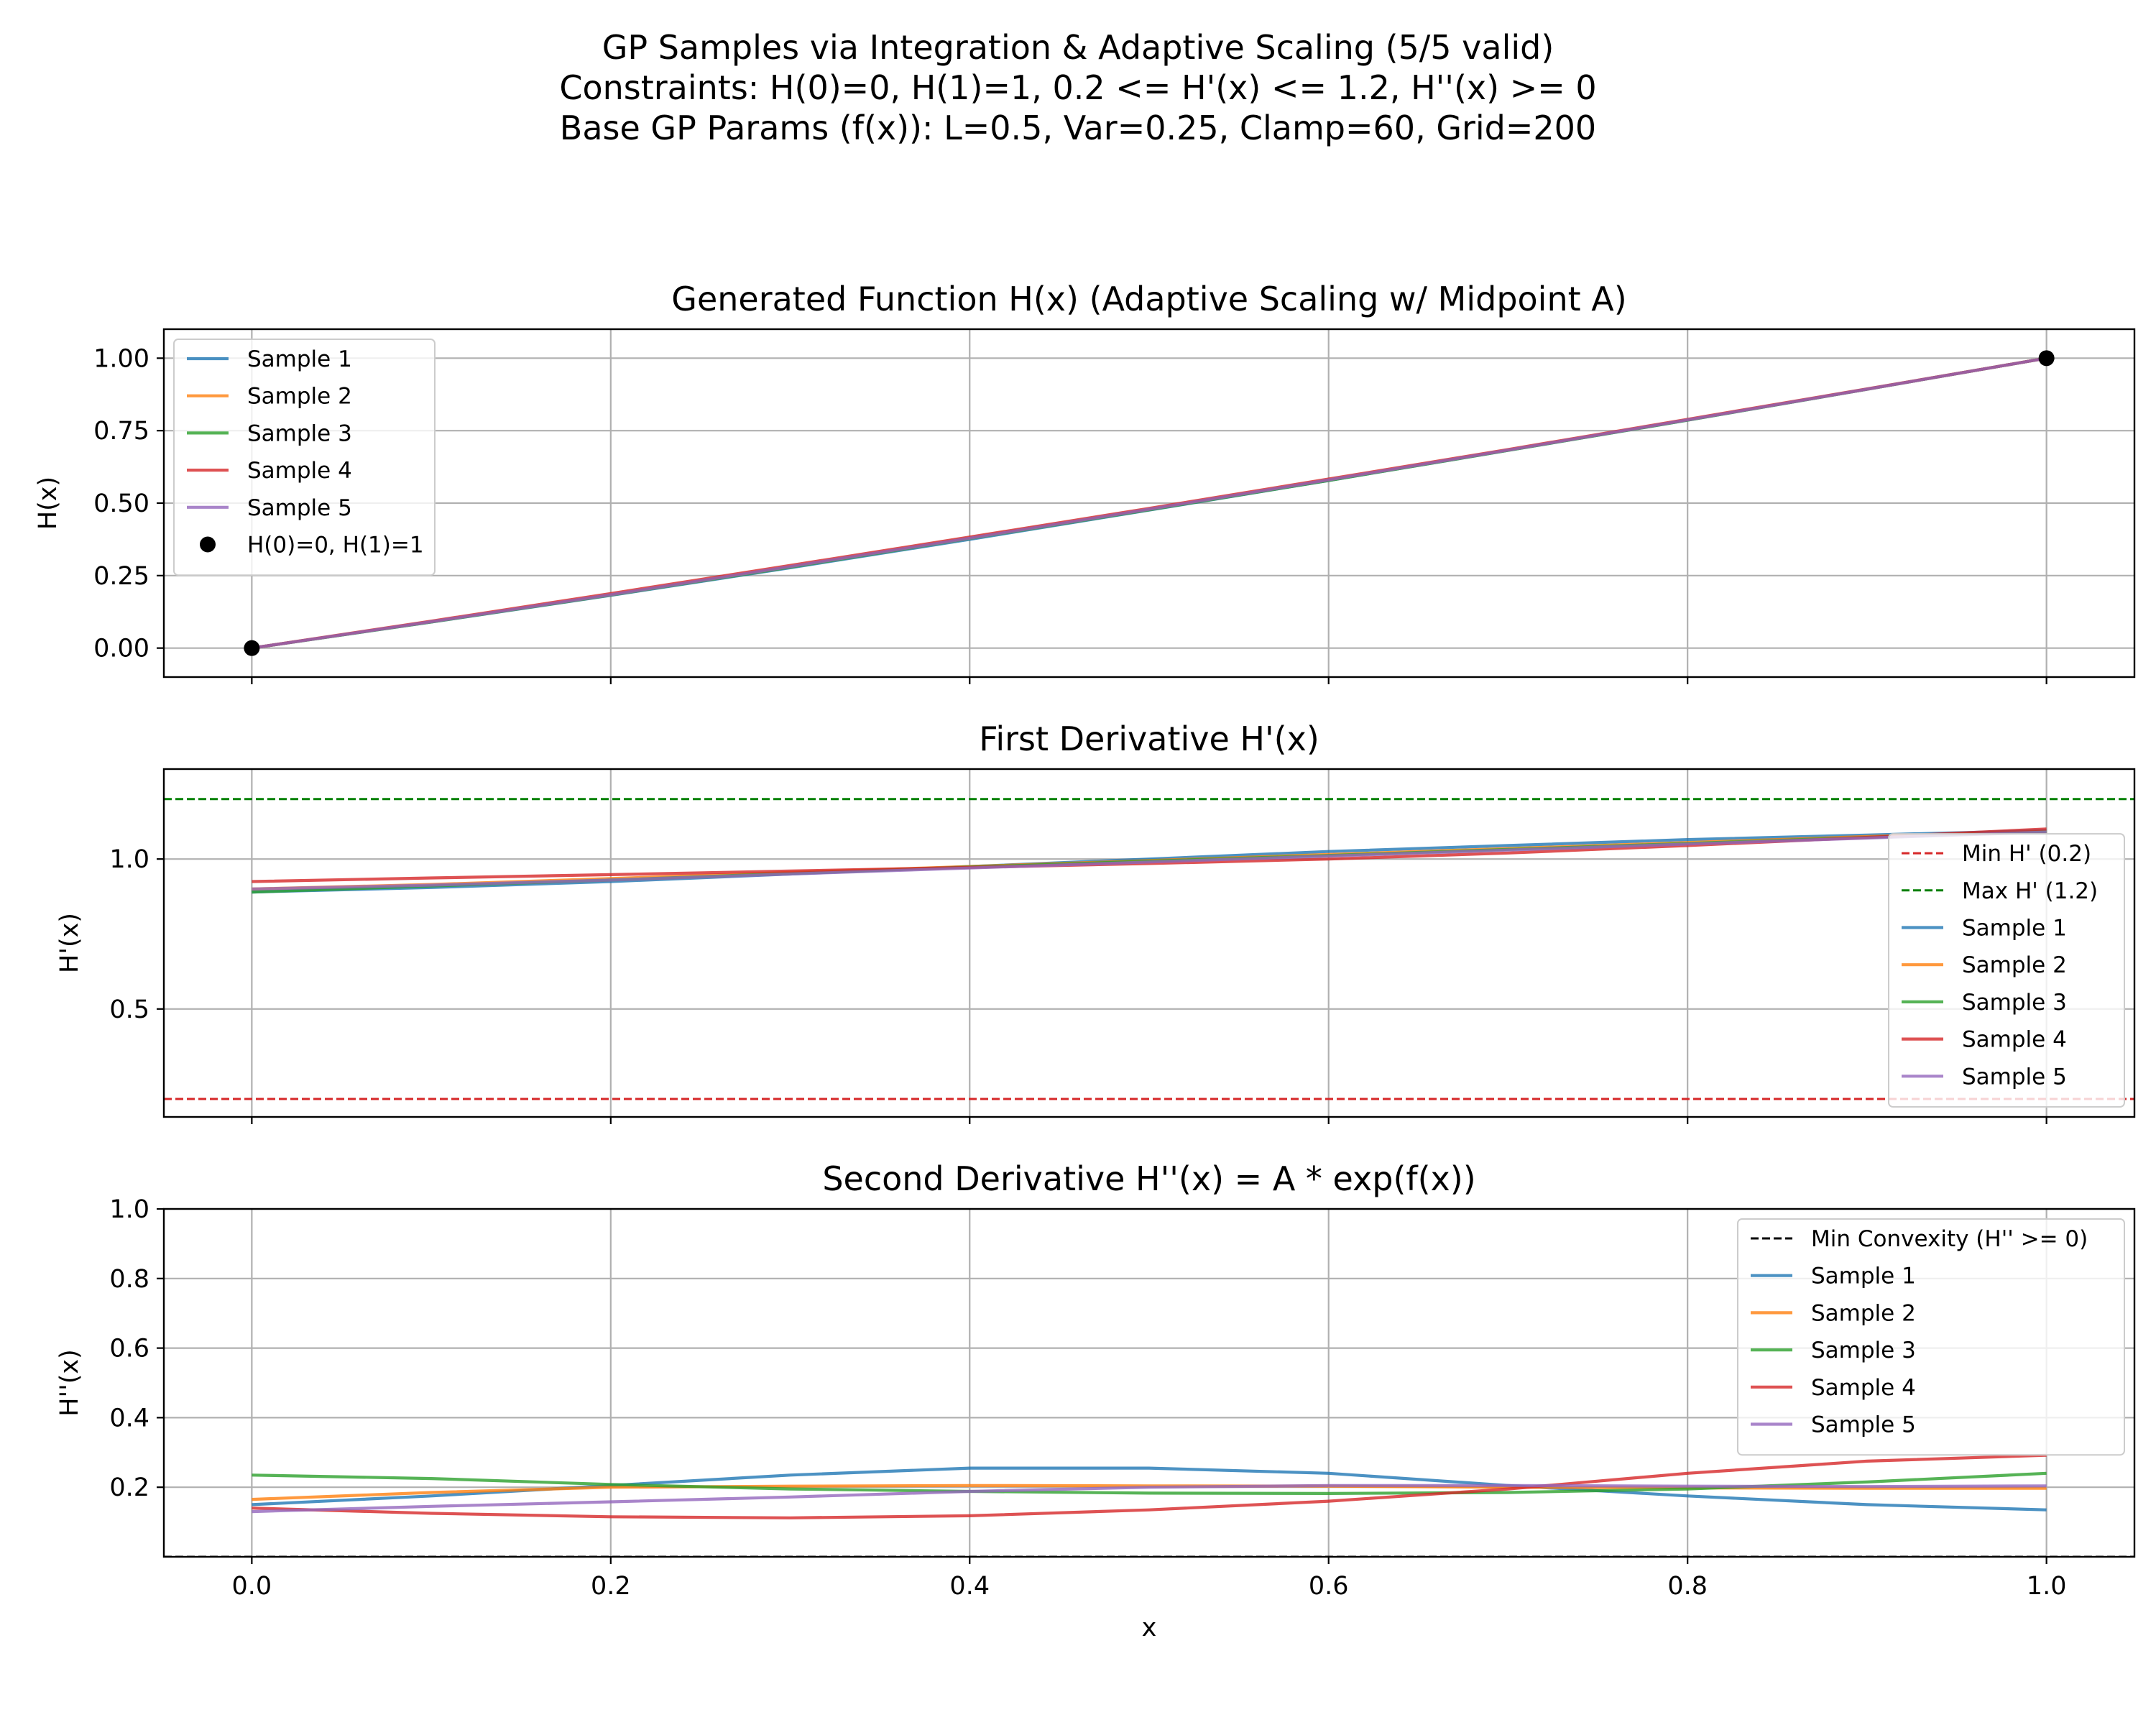 This screenshot has height=1725, width=2156. I want to click on x-tick-label: 0.4, so click(970, 1586).